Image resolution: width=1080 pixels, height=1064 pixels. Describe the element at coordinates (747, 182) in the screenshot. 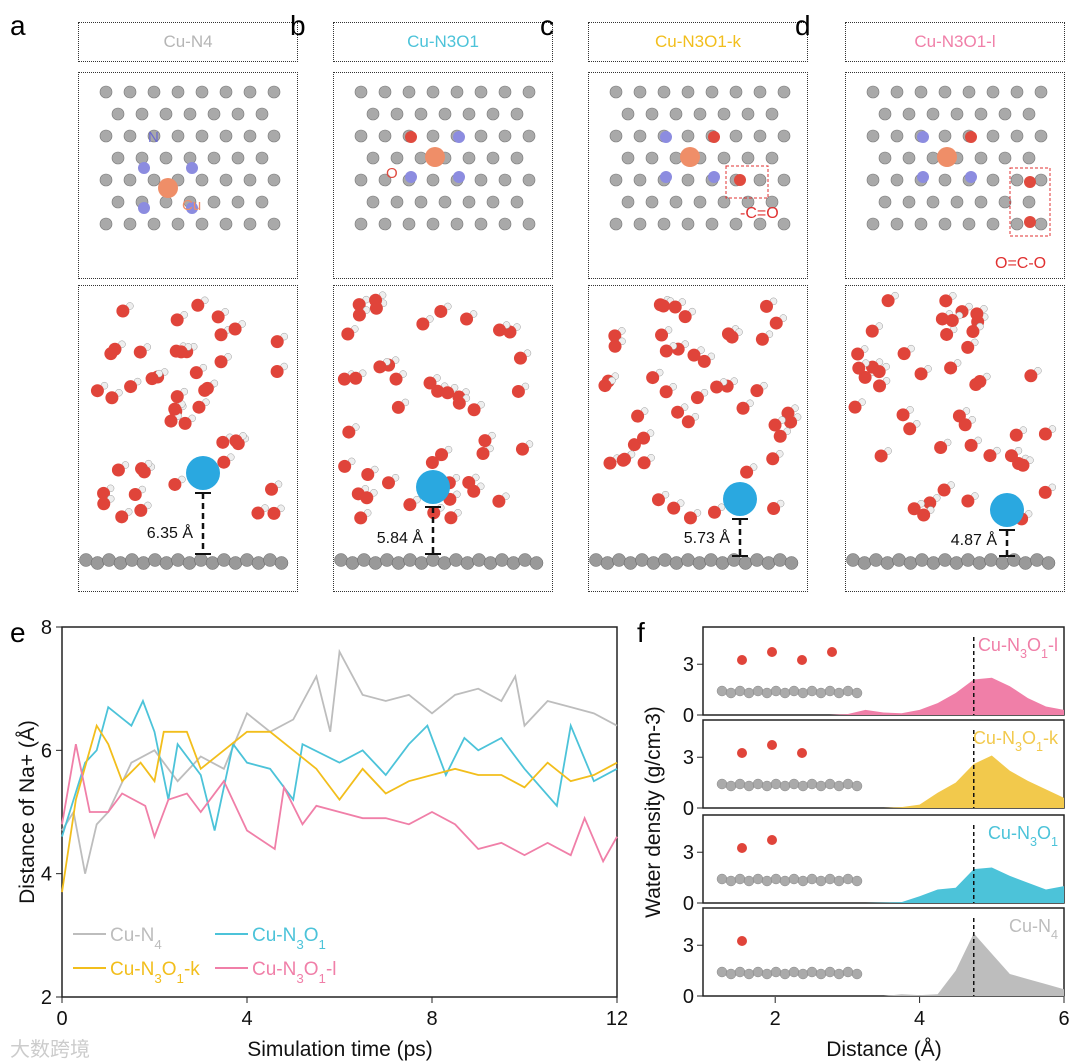

I see `highlight-box` at that location.